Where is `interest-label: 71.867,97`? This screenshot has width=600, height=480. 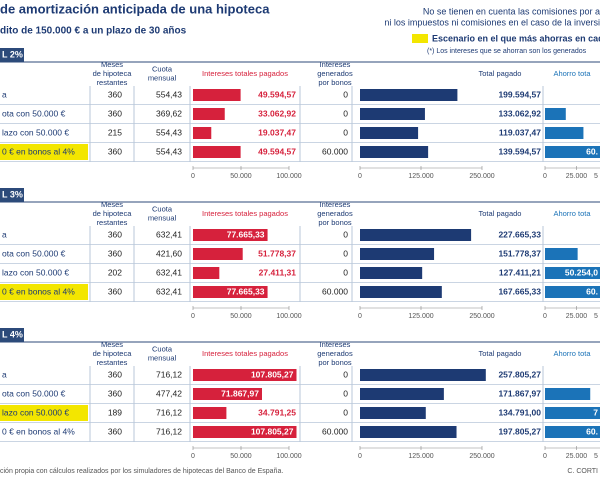 interest-label: 71.867,97 is located at coordinates (240, 393).